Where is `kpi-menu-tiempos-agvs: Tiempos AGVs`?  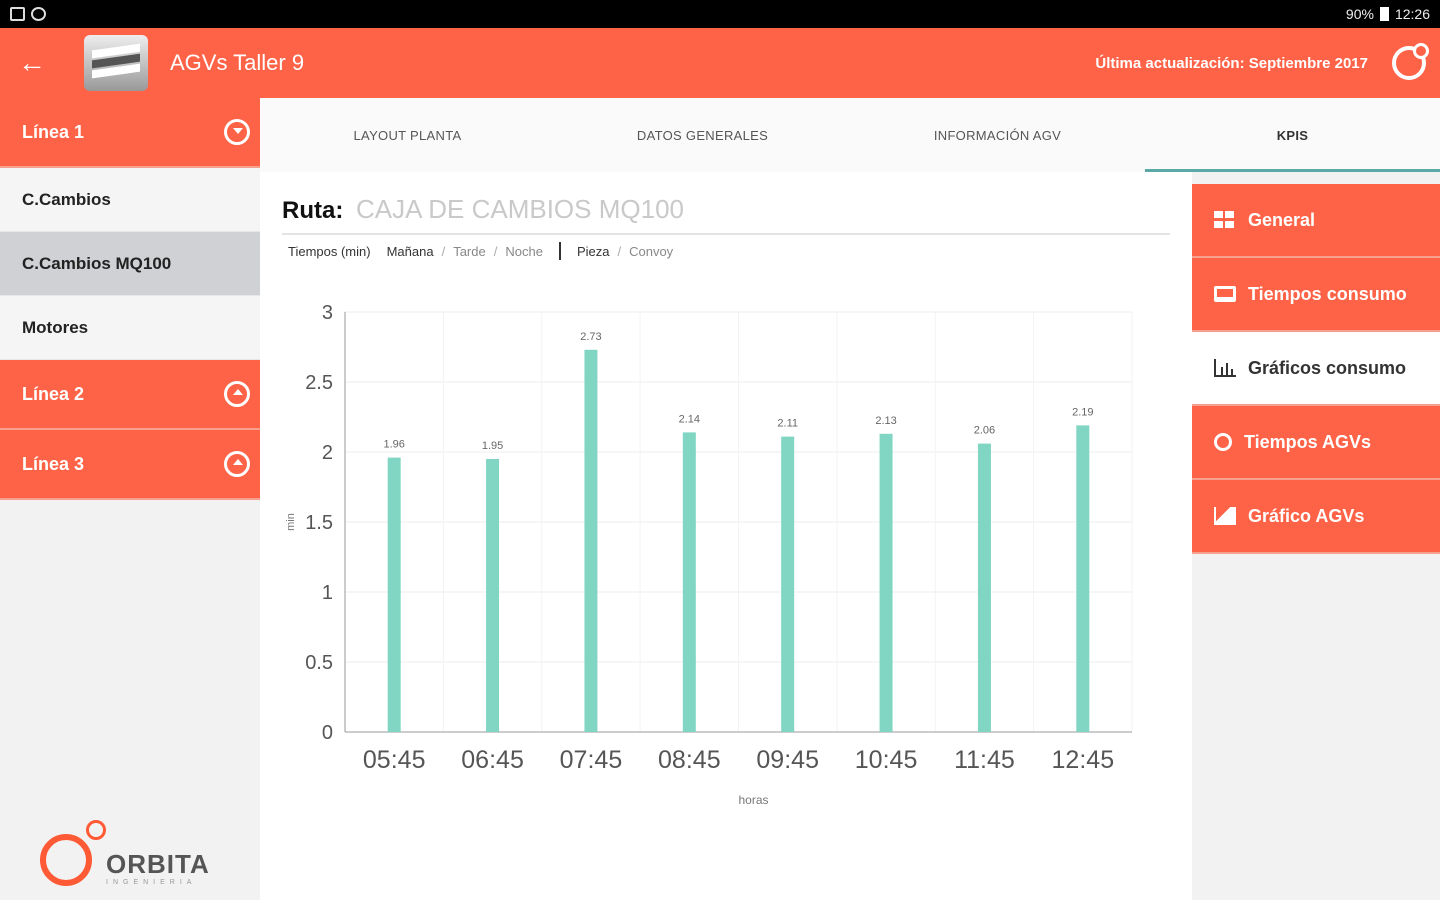 kpi-menu-tiempos-agvs: Tiempos AGVs is located at coordinates (1316, 443).